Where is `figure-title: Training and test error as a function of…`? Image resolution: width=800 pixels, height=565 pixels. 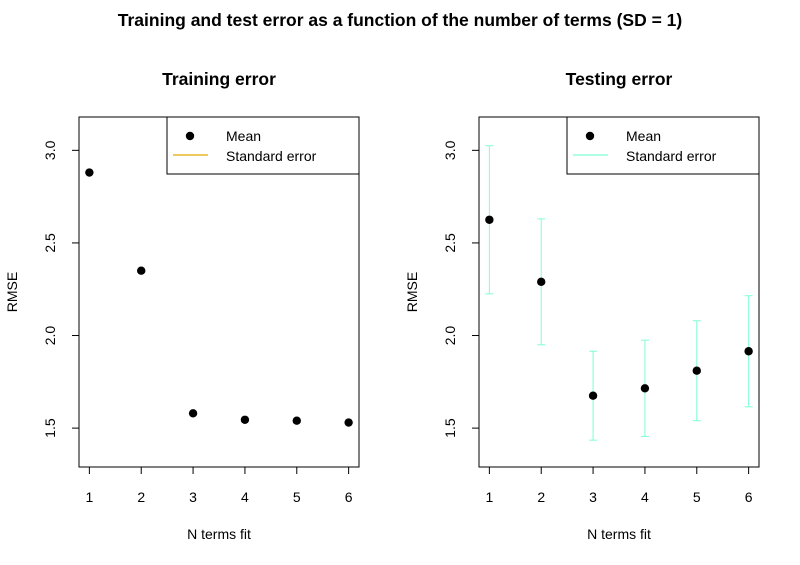 figure-title: Training and test error as a function of… is located at coordinates (400, 20).